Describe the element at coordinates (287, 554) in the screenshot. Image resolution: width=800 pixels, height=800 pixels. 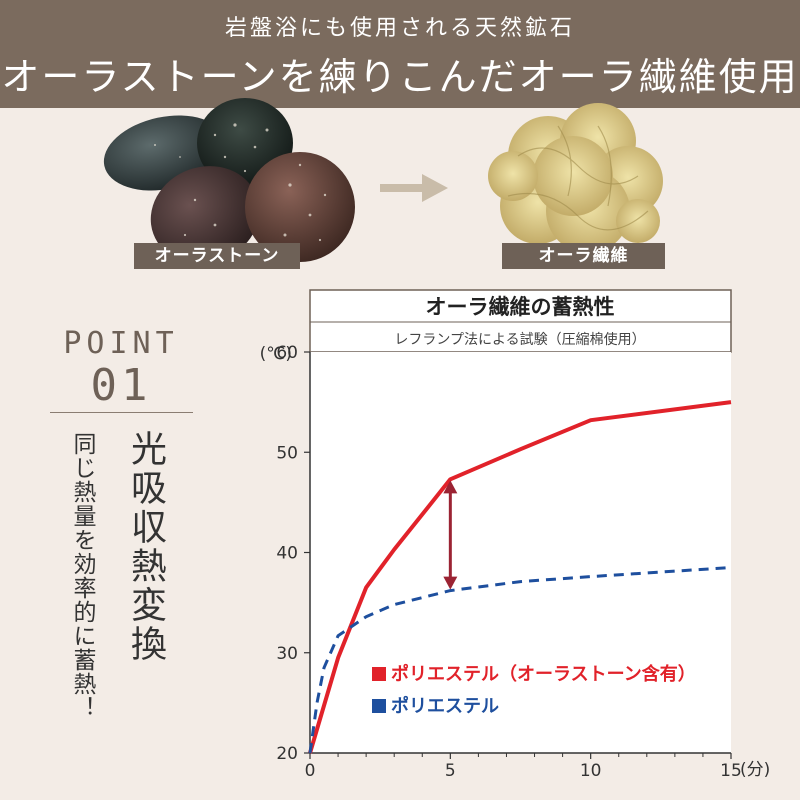
I see `y-tick-label: 40` at that location.